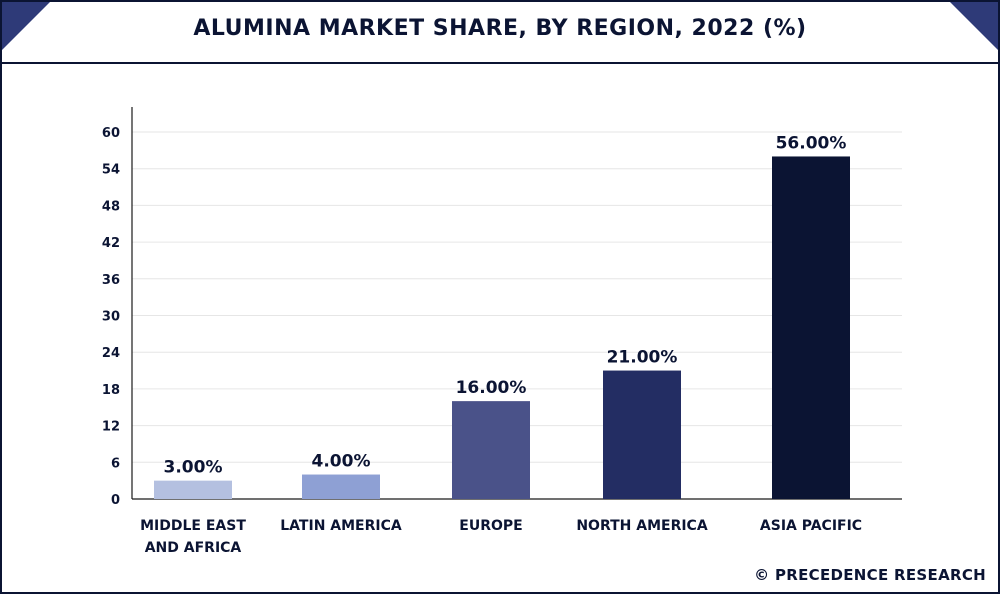 This screenshot has width=1000, height=594. I want to click on x-category-label: MIDDLE EAST, so click(193, 526).